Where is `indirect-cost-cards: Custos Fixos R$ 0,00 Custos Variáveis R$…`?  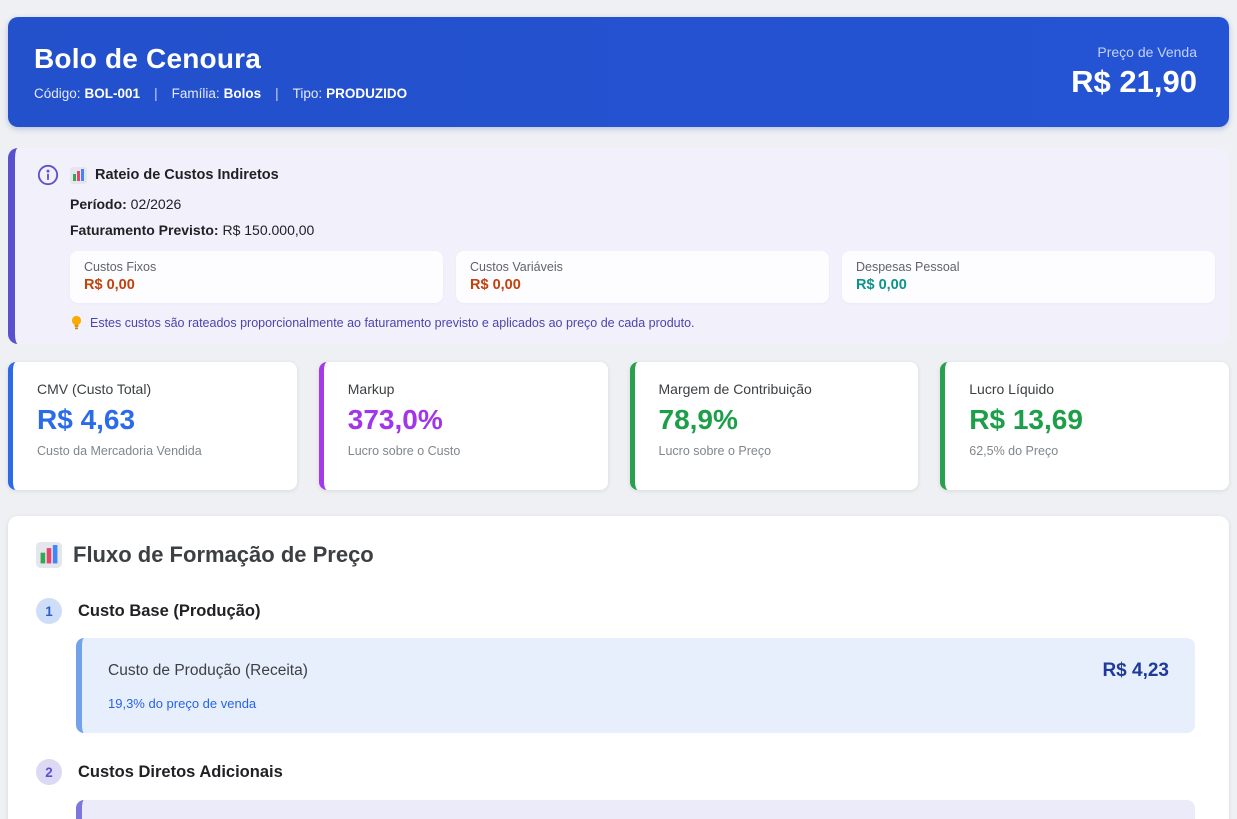 indirect-cost-cards: Custos Fixos R$ 0,00 Custos Variáveis R$… is located at coordinates (642, 277).